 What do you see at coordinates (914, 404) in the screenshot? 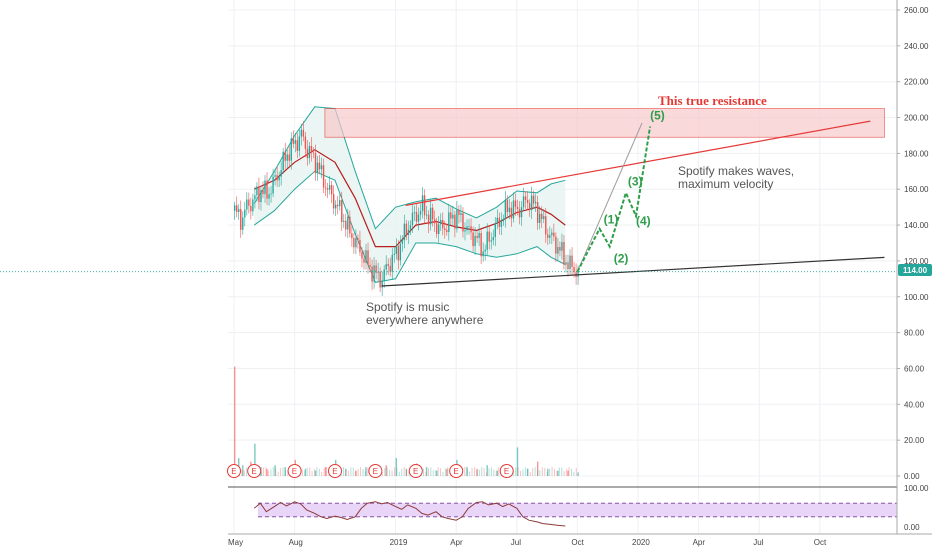
I see `y-tick-label: 40.00` at bounding box center [914, 404].